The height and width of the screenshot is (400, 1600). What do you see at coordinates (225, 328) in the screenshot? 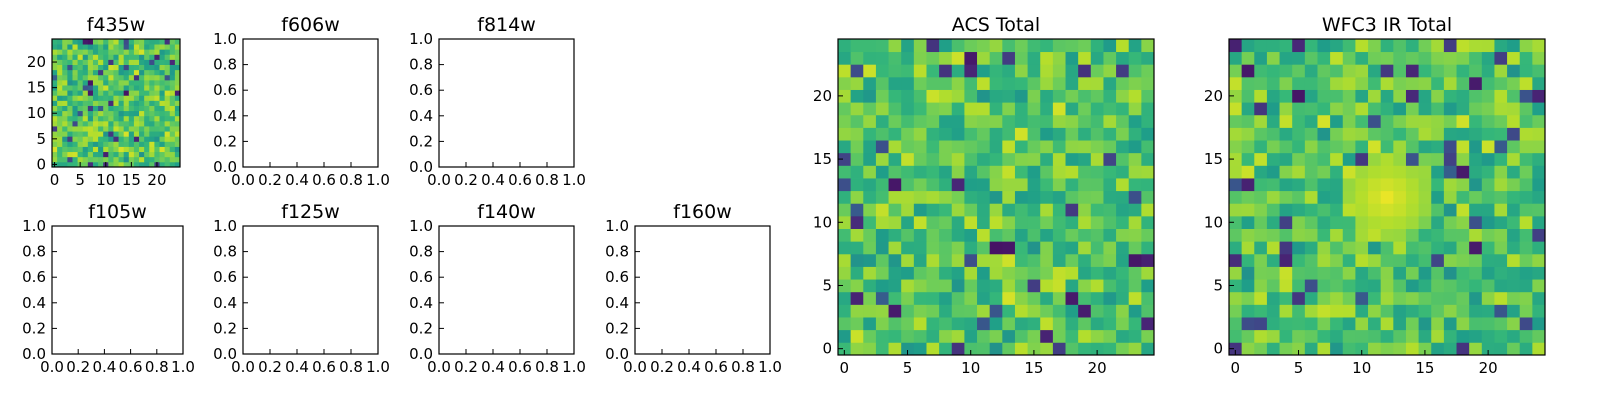
I see `y-tick-label: 0.2` at bounding box center [225, 328].